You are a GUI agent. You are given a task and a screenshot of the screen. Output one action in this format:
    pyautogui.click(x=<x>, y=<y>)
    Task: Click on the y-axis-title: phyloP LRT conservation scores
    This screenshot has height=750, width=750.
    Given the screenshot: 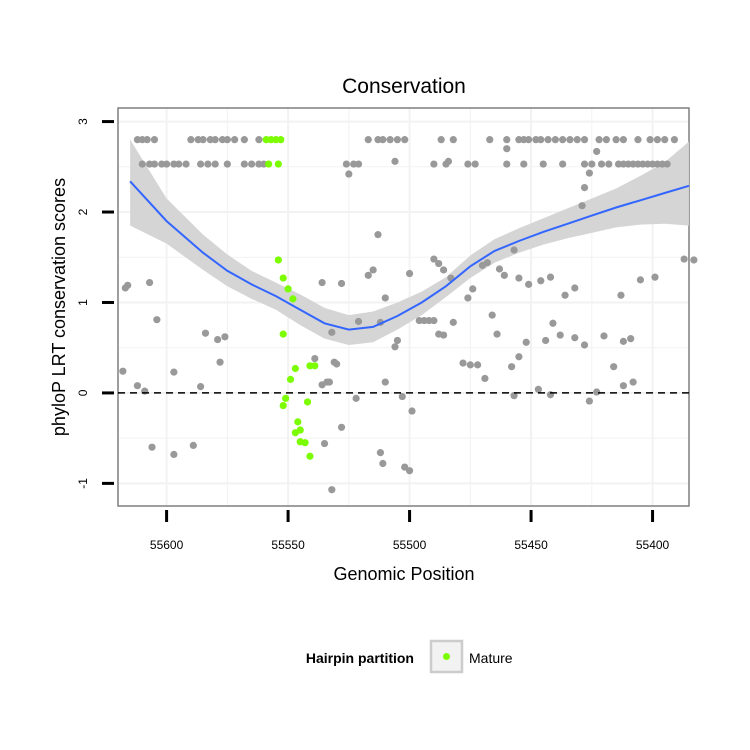 What is the action you would take?
    pyautogui.click(x=59, y=307)
    